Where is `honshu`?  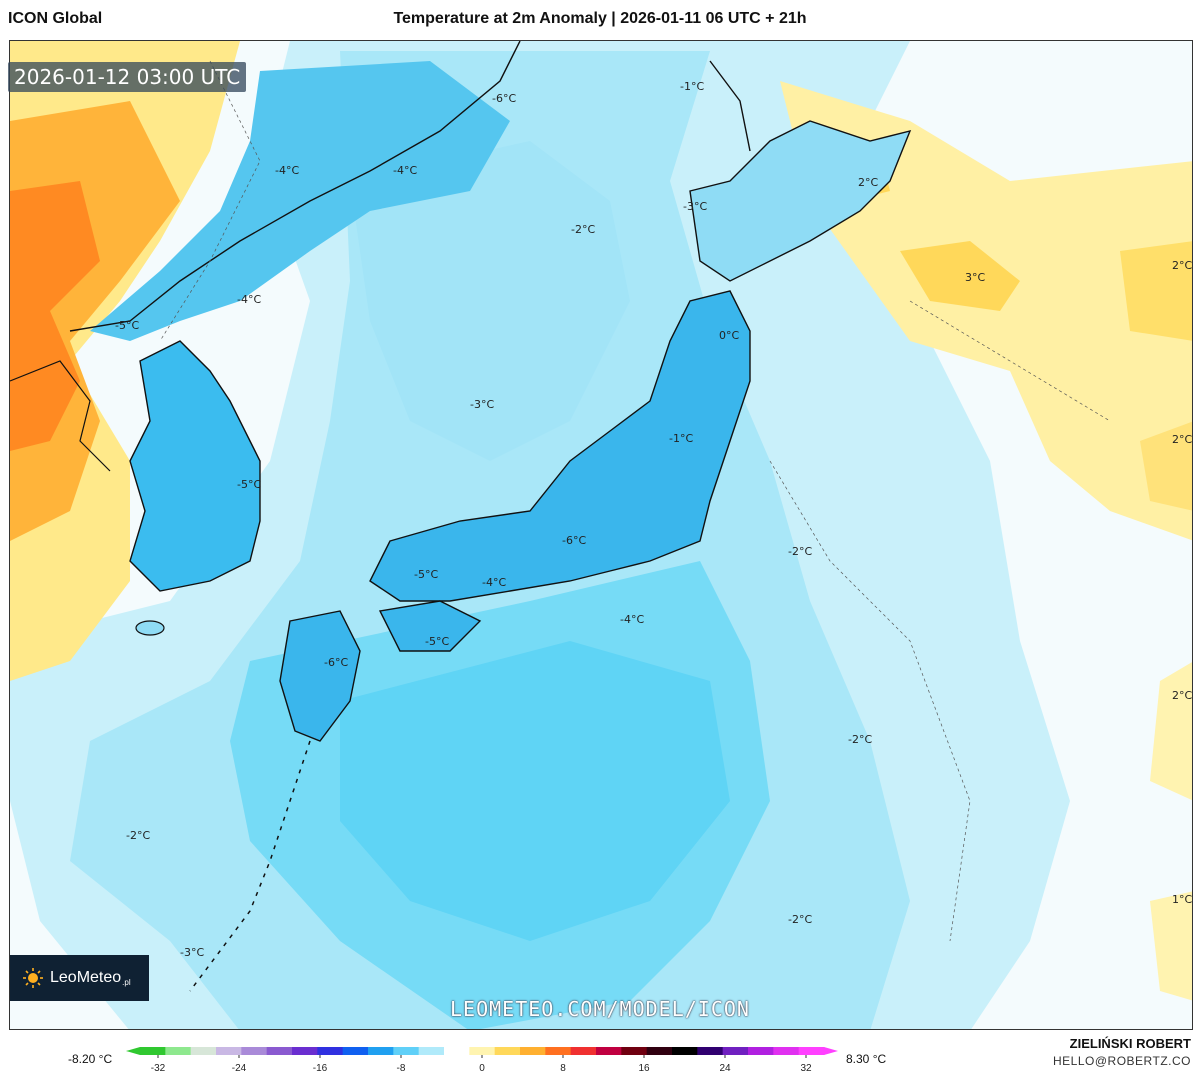
honshu is located at coordinates (560, 446).